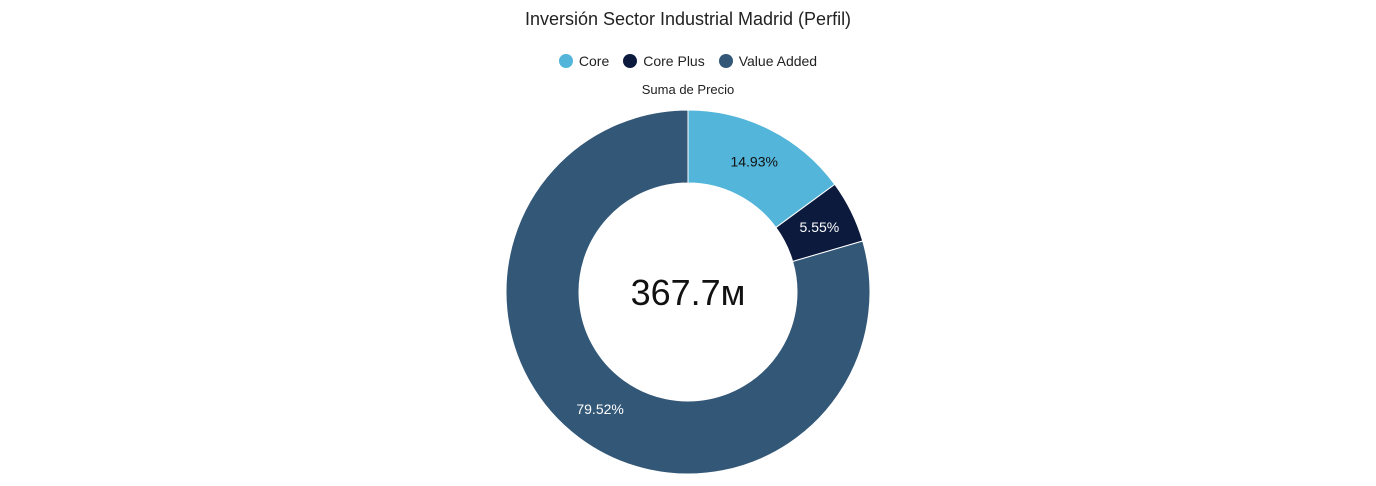 This screenshot has width=1376, height=486. Describe the element at coordinates (725, 61) in the screenshot. I see `legend-swatch-value-added` at that location.